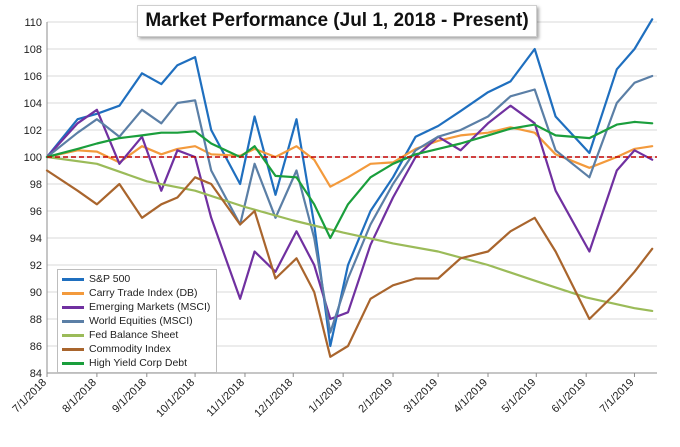 The width and height of the screenshot is (680, 447). I want to click on y-tick-label: 88, so click(36, 320).